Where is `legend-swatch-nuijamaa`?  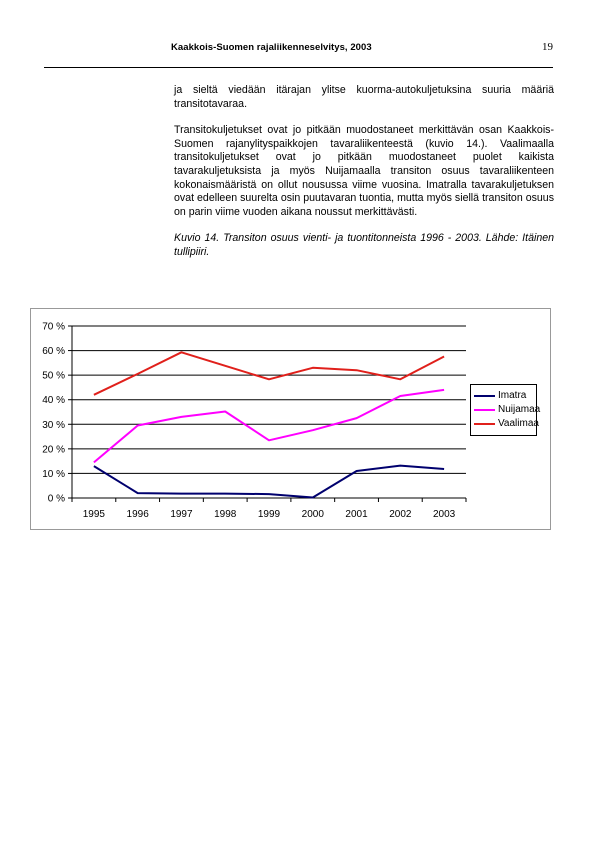 legend-swatch-nuijamaa is located at coordinates (484, 409).